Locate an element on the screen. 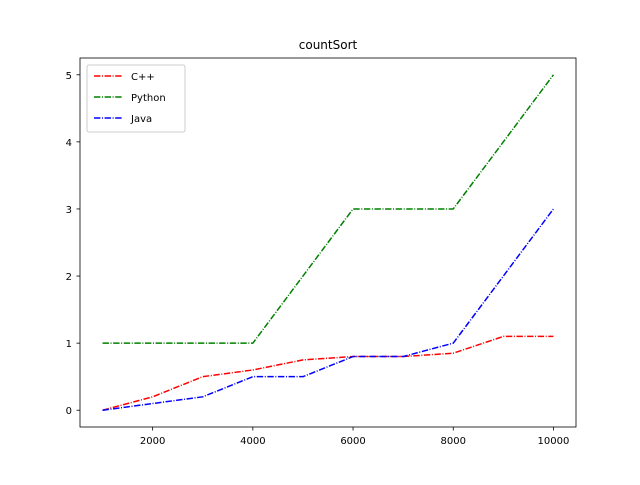 Image resolution: width=640 pixels, height=485 pixels. chart-title: countSort is located at coordinates (328, 45).